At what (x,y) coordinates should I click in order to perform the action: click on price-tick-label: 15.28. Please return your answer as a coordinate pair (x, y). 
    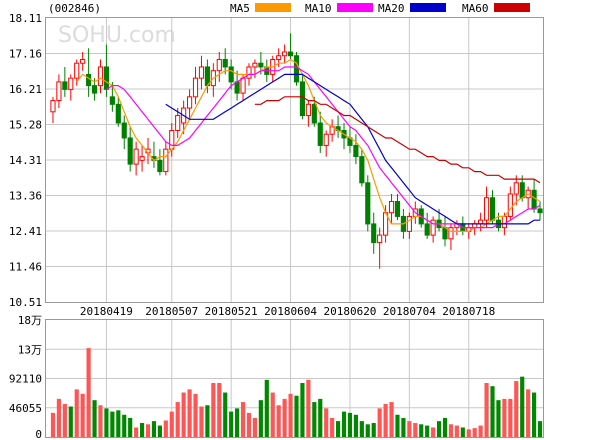
    Looking at the image, I should click on (25, 125).